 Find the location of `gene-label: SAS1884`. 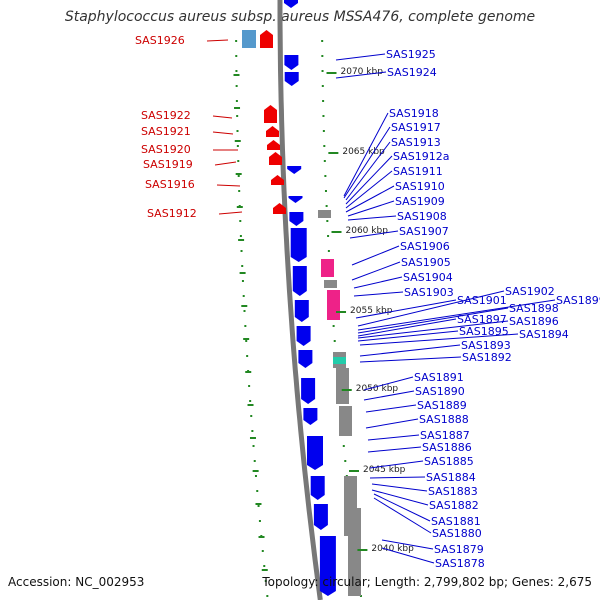

gene-label: SAS1884 is located at coordinates (451, 477).